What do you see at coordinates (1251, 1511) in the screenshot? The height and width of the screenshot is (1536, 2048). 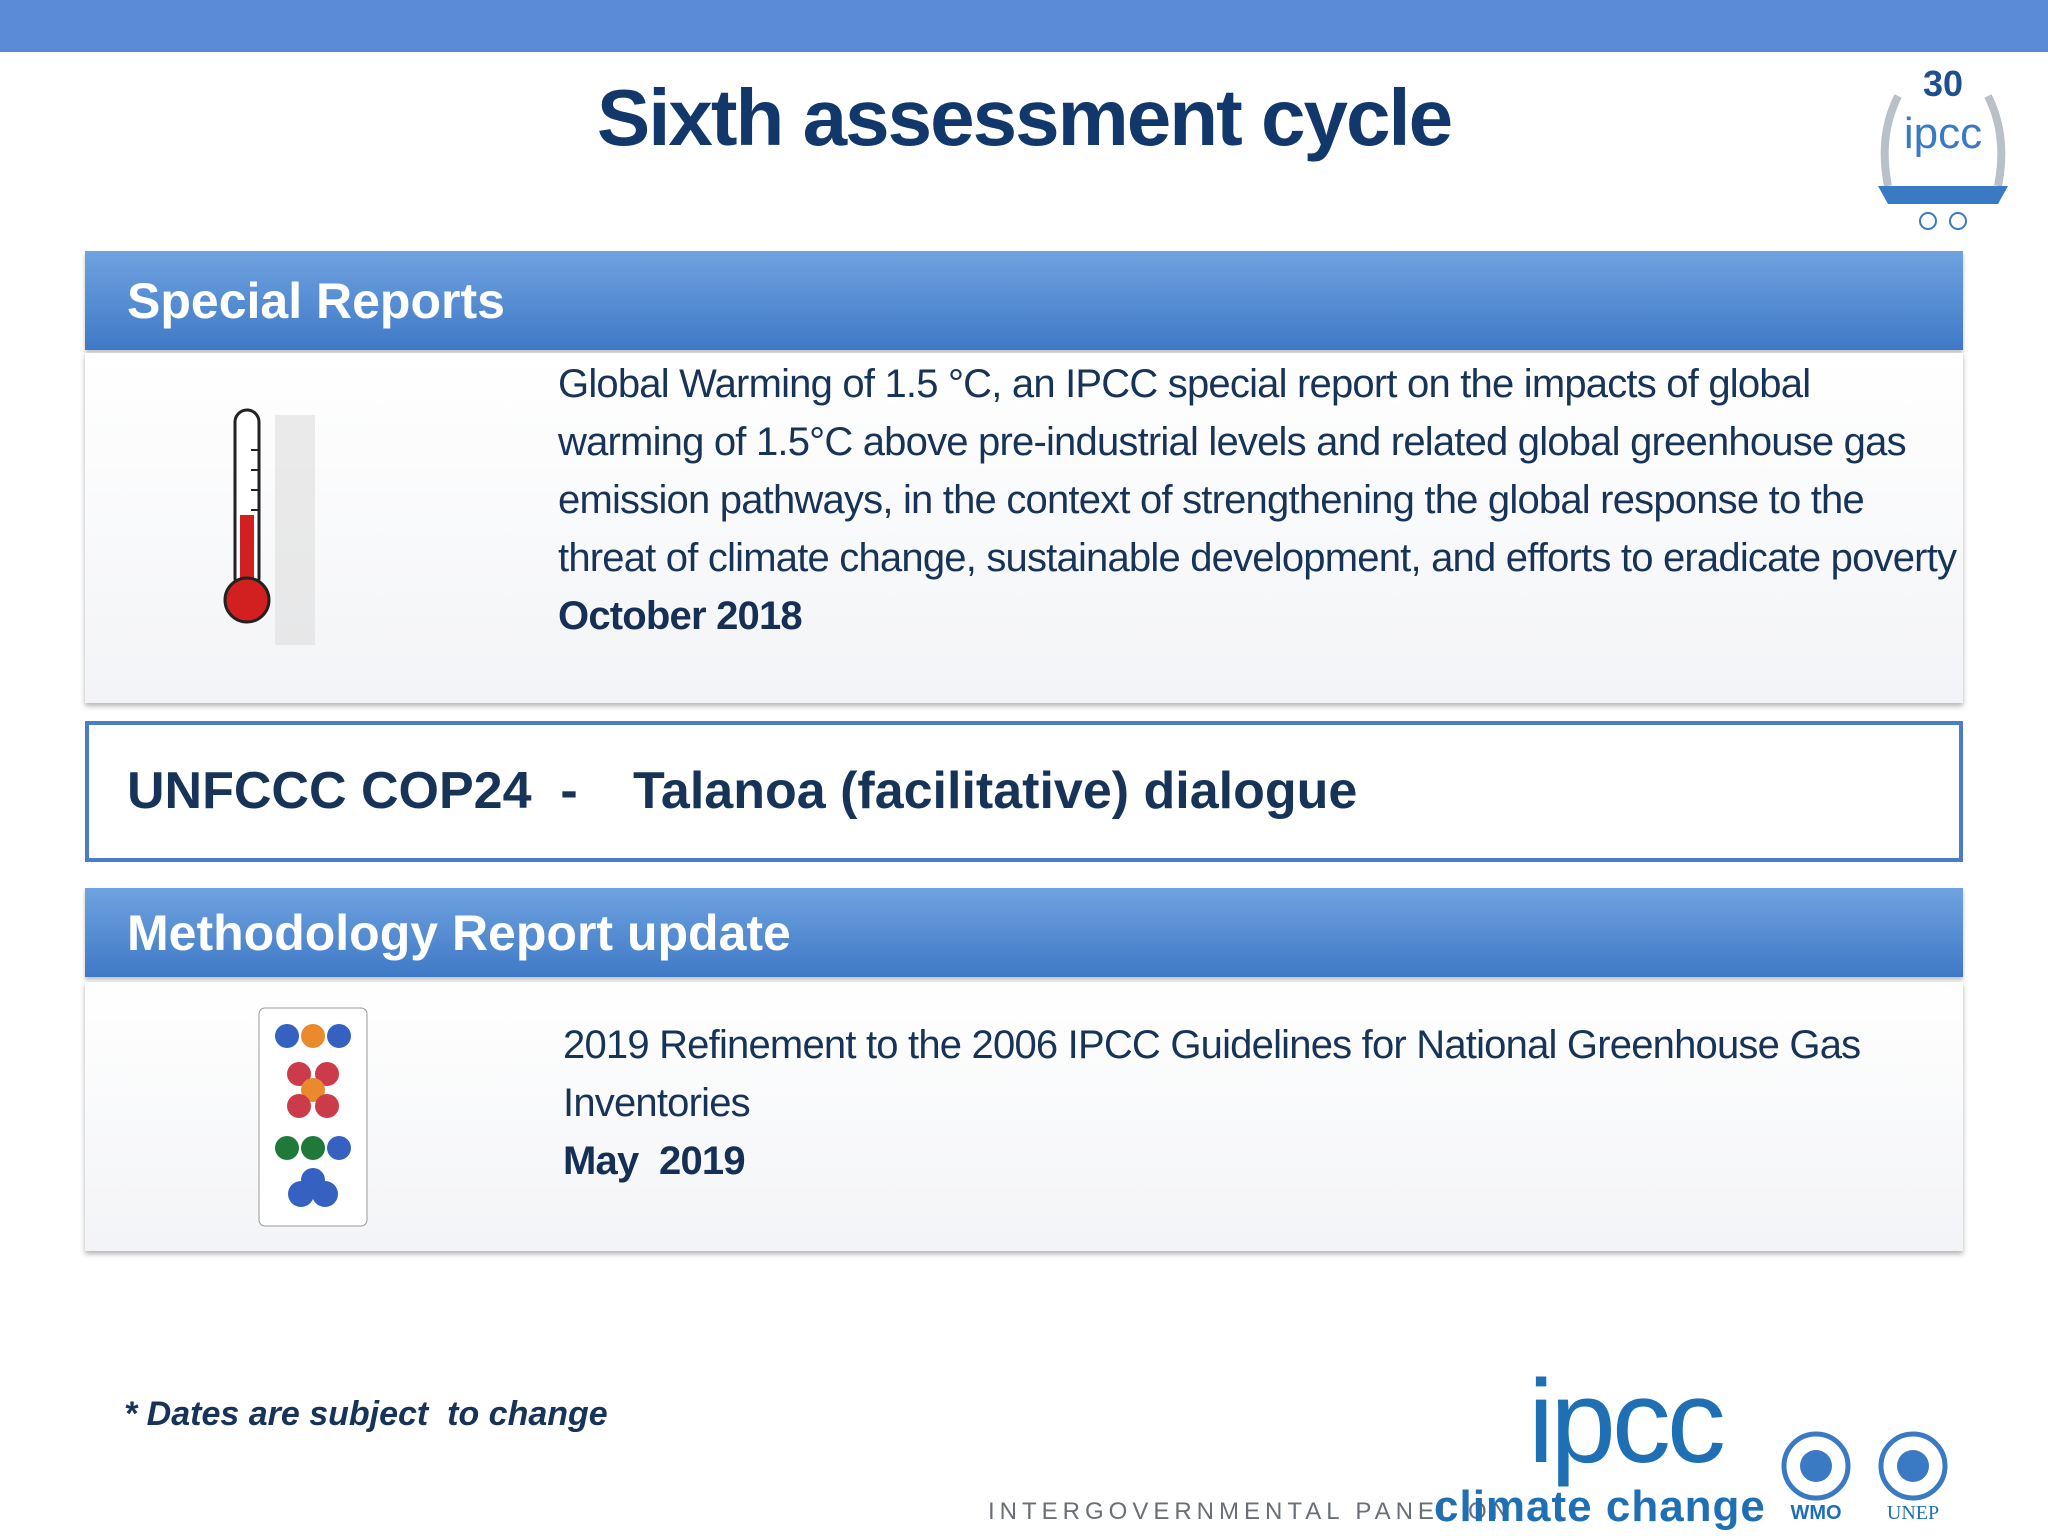 I see `footer-org: INTERGOVERNMENTAL PANEL ON` at bounding box center [1251, 1511].